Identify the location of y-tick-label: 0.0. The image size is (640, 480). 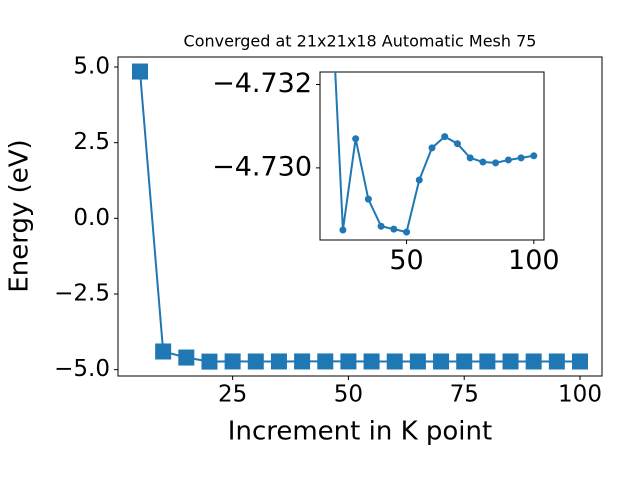
(91, 218).